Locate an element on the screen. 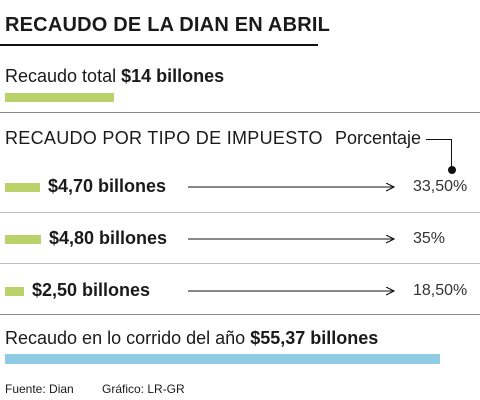 Image resolution: width=480 pixels, height=400 pixels. graphic-credit: Gráfico: LR-GR is located at coordinates (143, 389).